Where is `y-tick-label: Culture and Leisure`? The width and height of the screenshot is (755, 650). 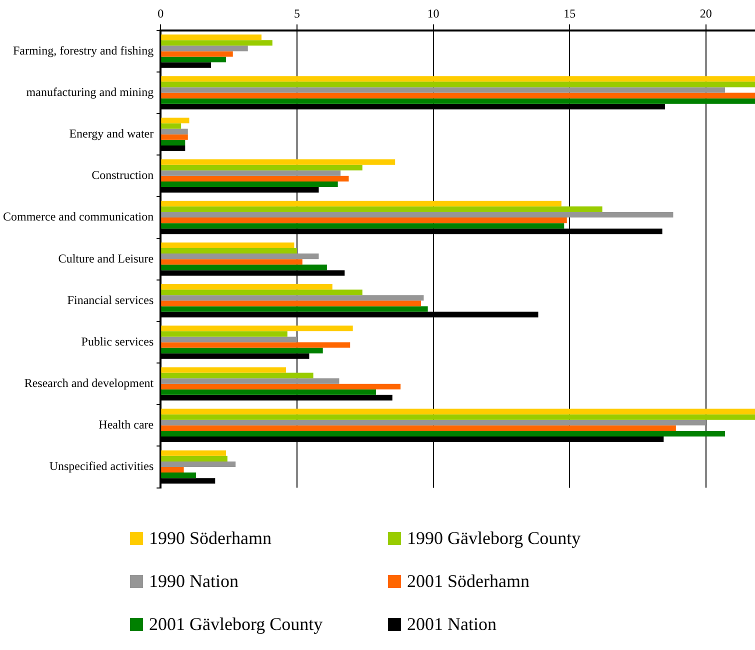 y-tick-label: Culture and Leisure is located at coordinates (106, 258).